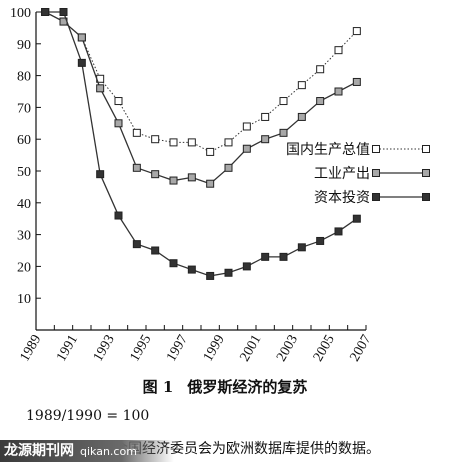 This screenshot has width=450, height=463. Describe the element at coordinates (24, 77) in the screenshot. I see `y-tick-label: 80` at that location.